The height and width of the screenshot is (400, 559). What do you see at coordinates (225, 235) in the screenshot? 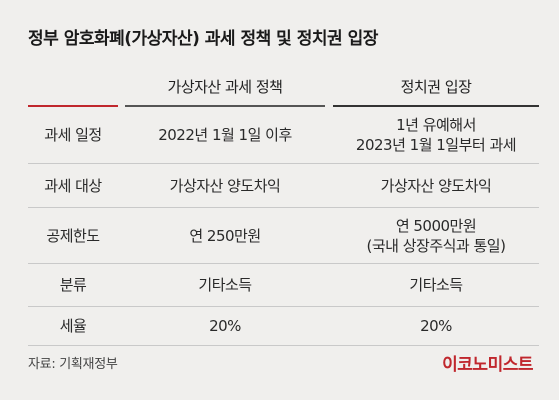
I see `government-policy-cell: 연 250만원` at bounding box center [225, 235].